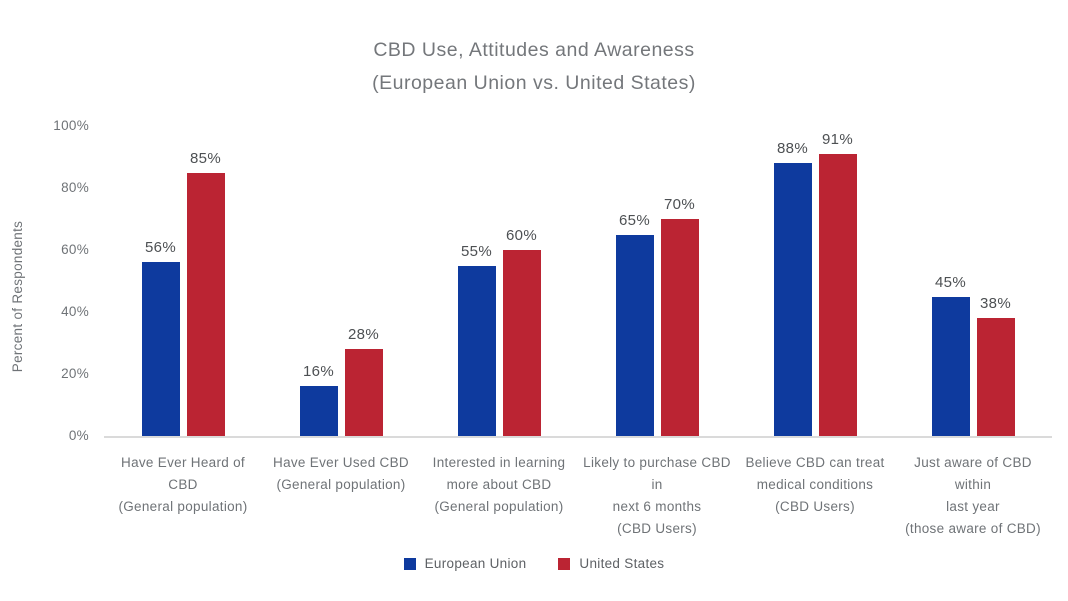 The image size is (1068, 601). I want to click on bar-with-label: 88%, so click(792, 281).